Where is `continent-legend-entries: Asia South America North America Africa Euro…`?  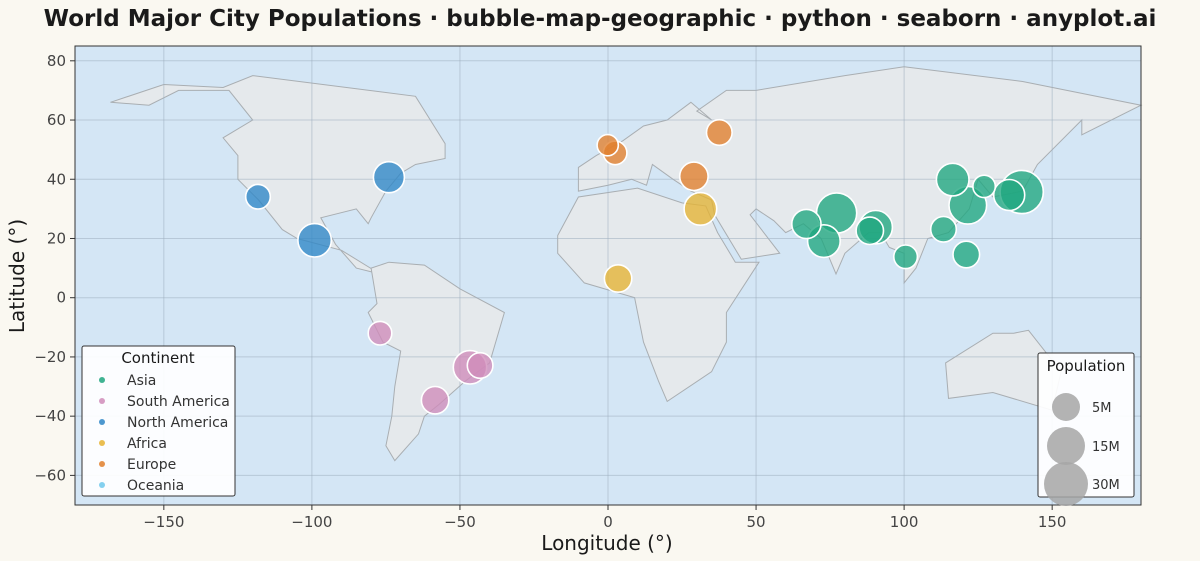 continent-legend-entries: Asia South America North America Africa Euro… is located at coordinates (164, 433).